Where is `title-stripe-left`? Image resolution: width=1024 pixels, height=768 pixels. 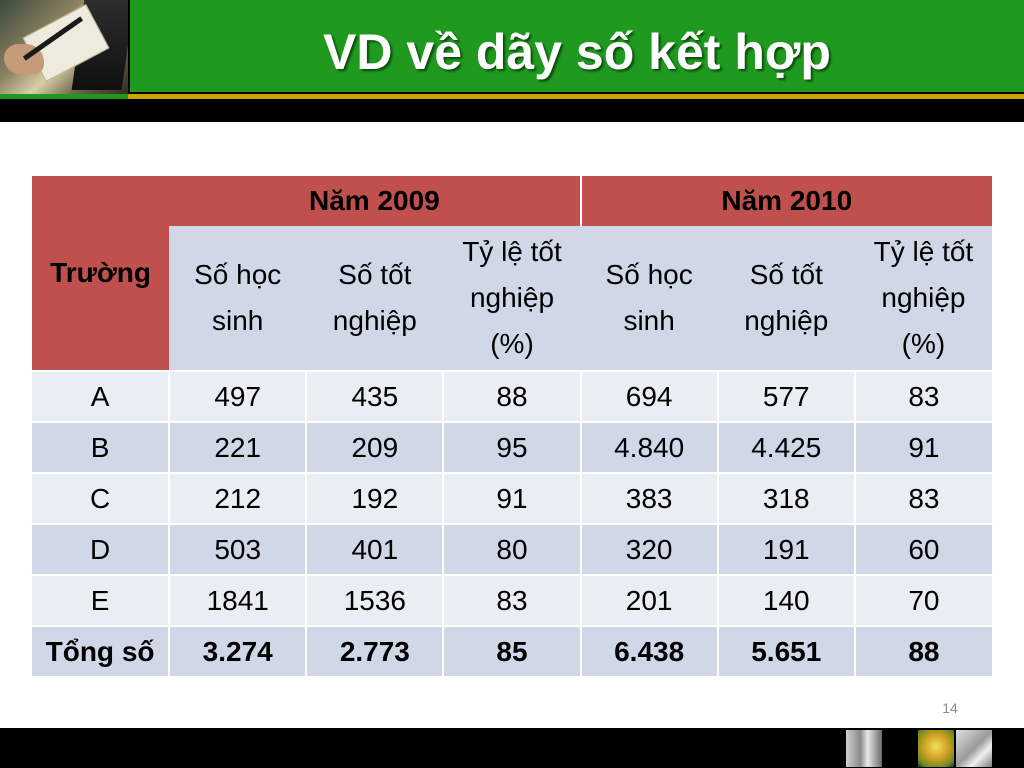
title-stripe-left is located at coordinates (64, 96).